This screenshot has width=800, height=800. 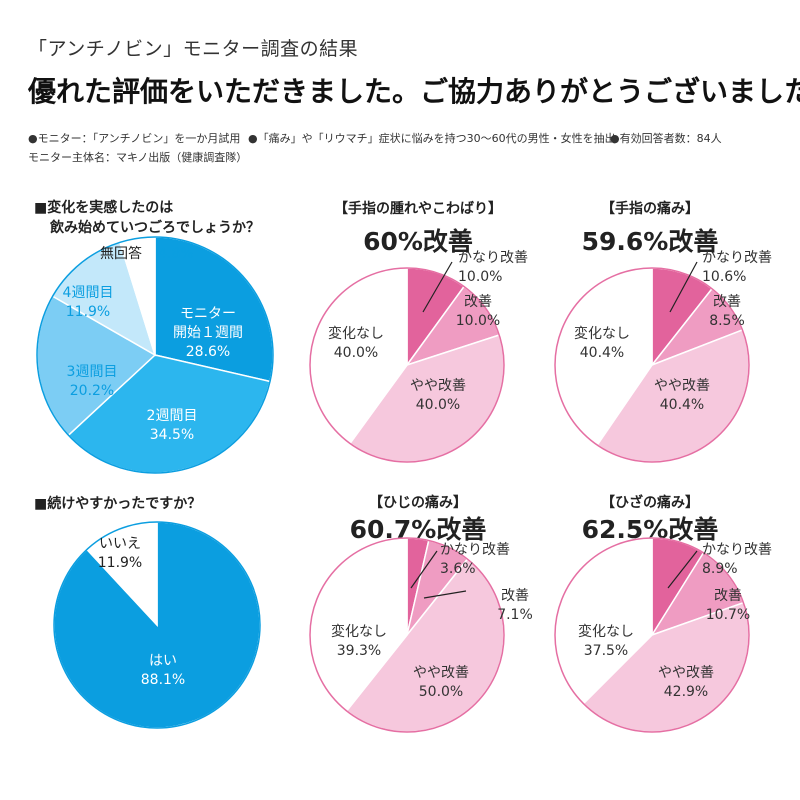 What do you see at coordinates (163, 661) in the screenshot?
I see `slice-label: はい` at bounding box center [163, 661].